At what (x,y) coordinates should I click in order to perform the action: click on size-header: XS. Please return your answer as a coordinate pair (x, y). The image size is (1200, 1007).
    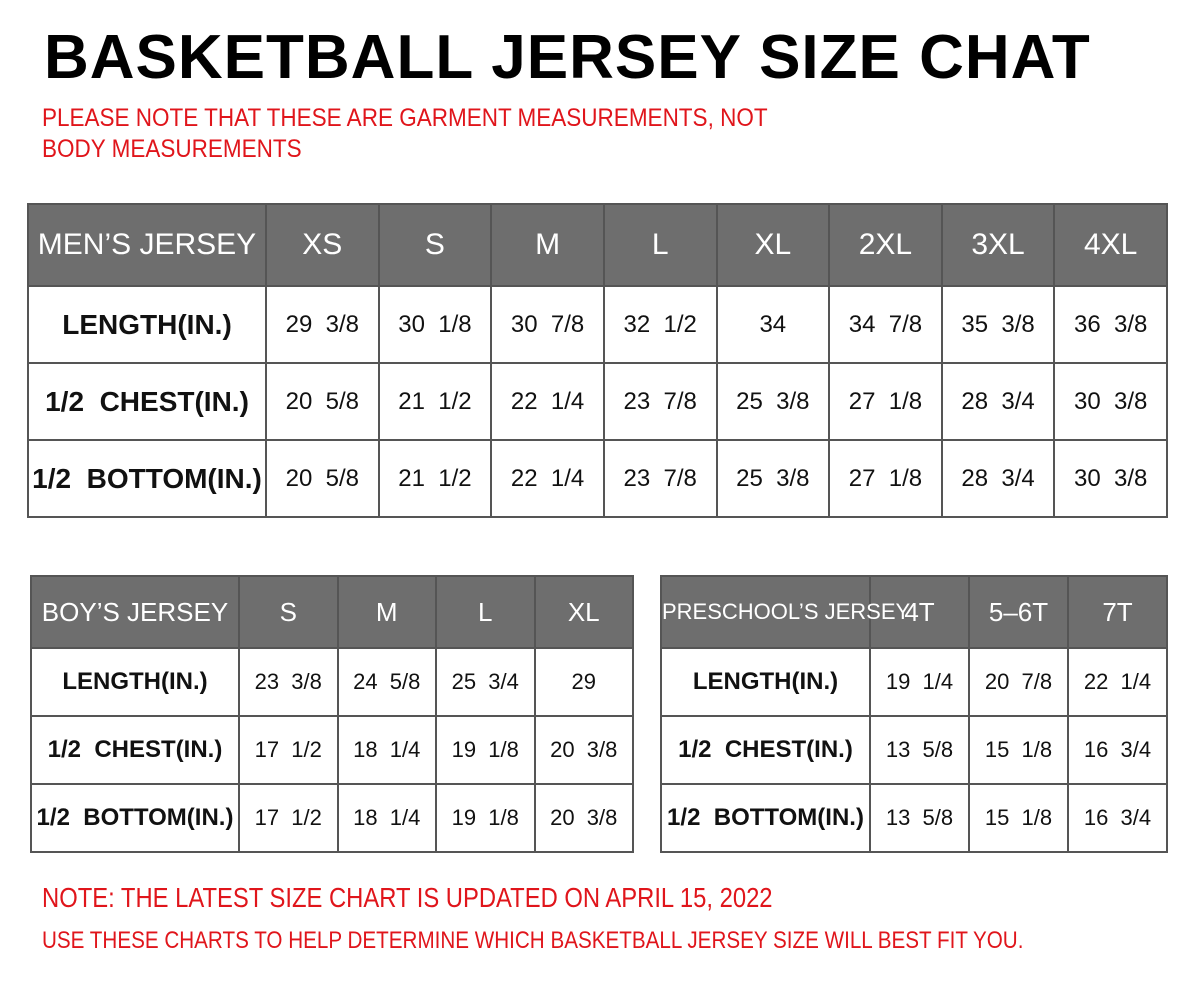
    Looking at the image, I should click on (322, 245).